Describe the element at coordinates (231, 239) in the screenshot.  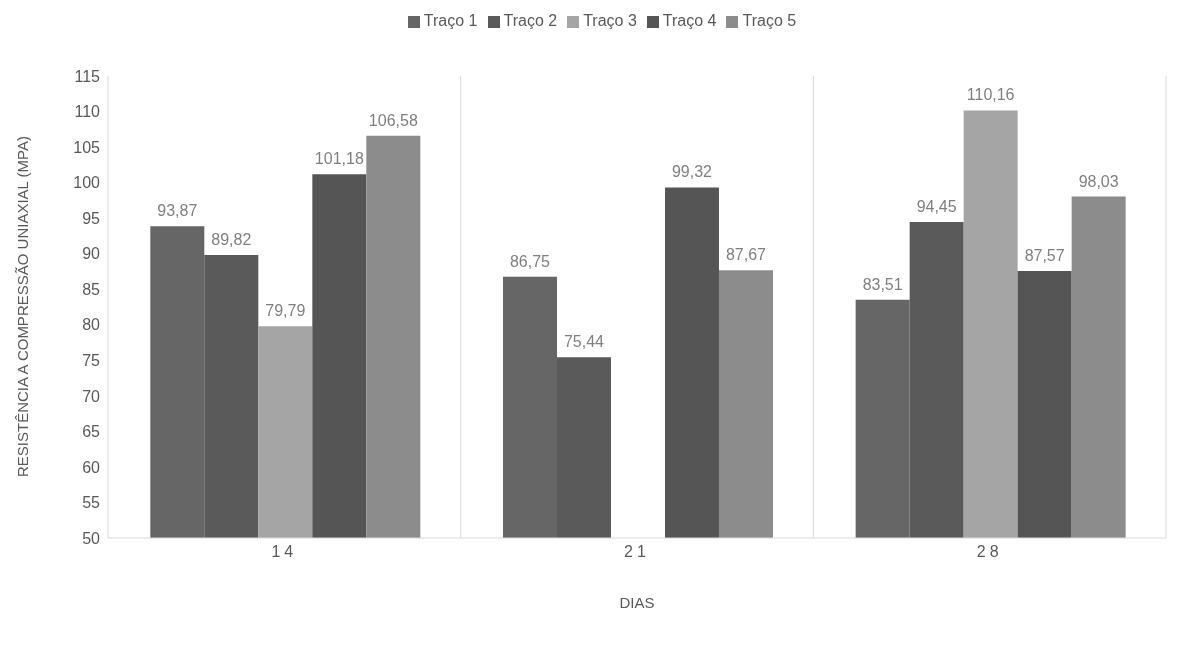
I see `data-label: 89,82` at that location.